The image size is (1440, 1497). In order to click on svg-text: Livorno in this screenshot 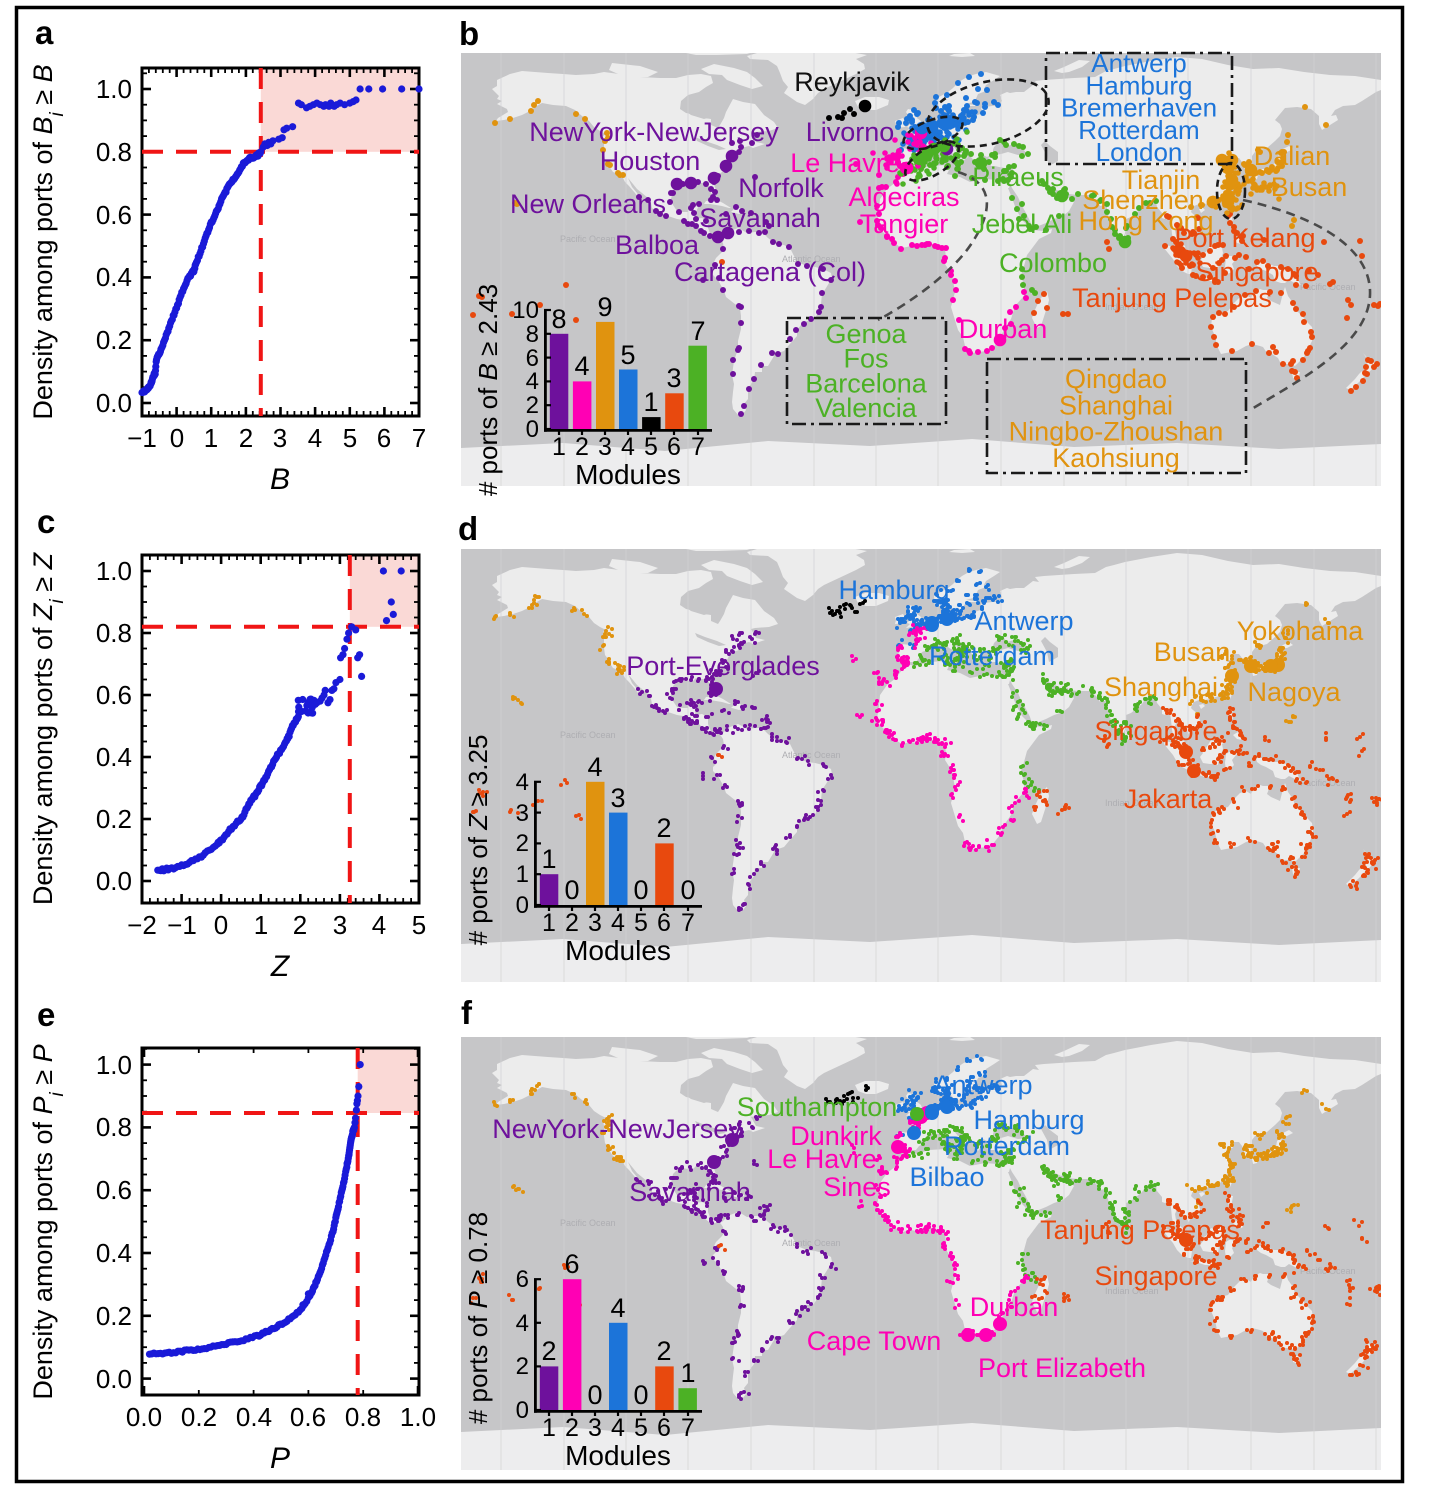, I will do `click(850, 132)`.